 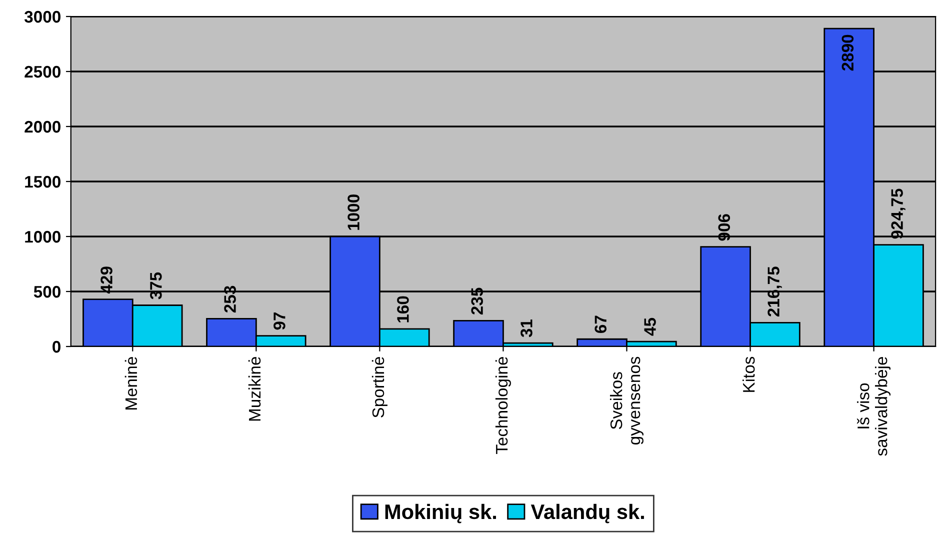 I want to click on x-tick-label: Technologinė, so click(x=503, y=405).